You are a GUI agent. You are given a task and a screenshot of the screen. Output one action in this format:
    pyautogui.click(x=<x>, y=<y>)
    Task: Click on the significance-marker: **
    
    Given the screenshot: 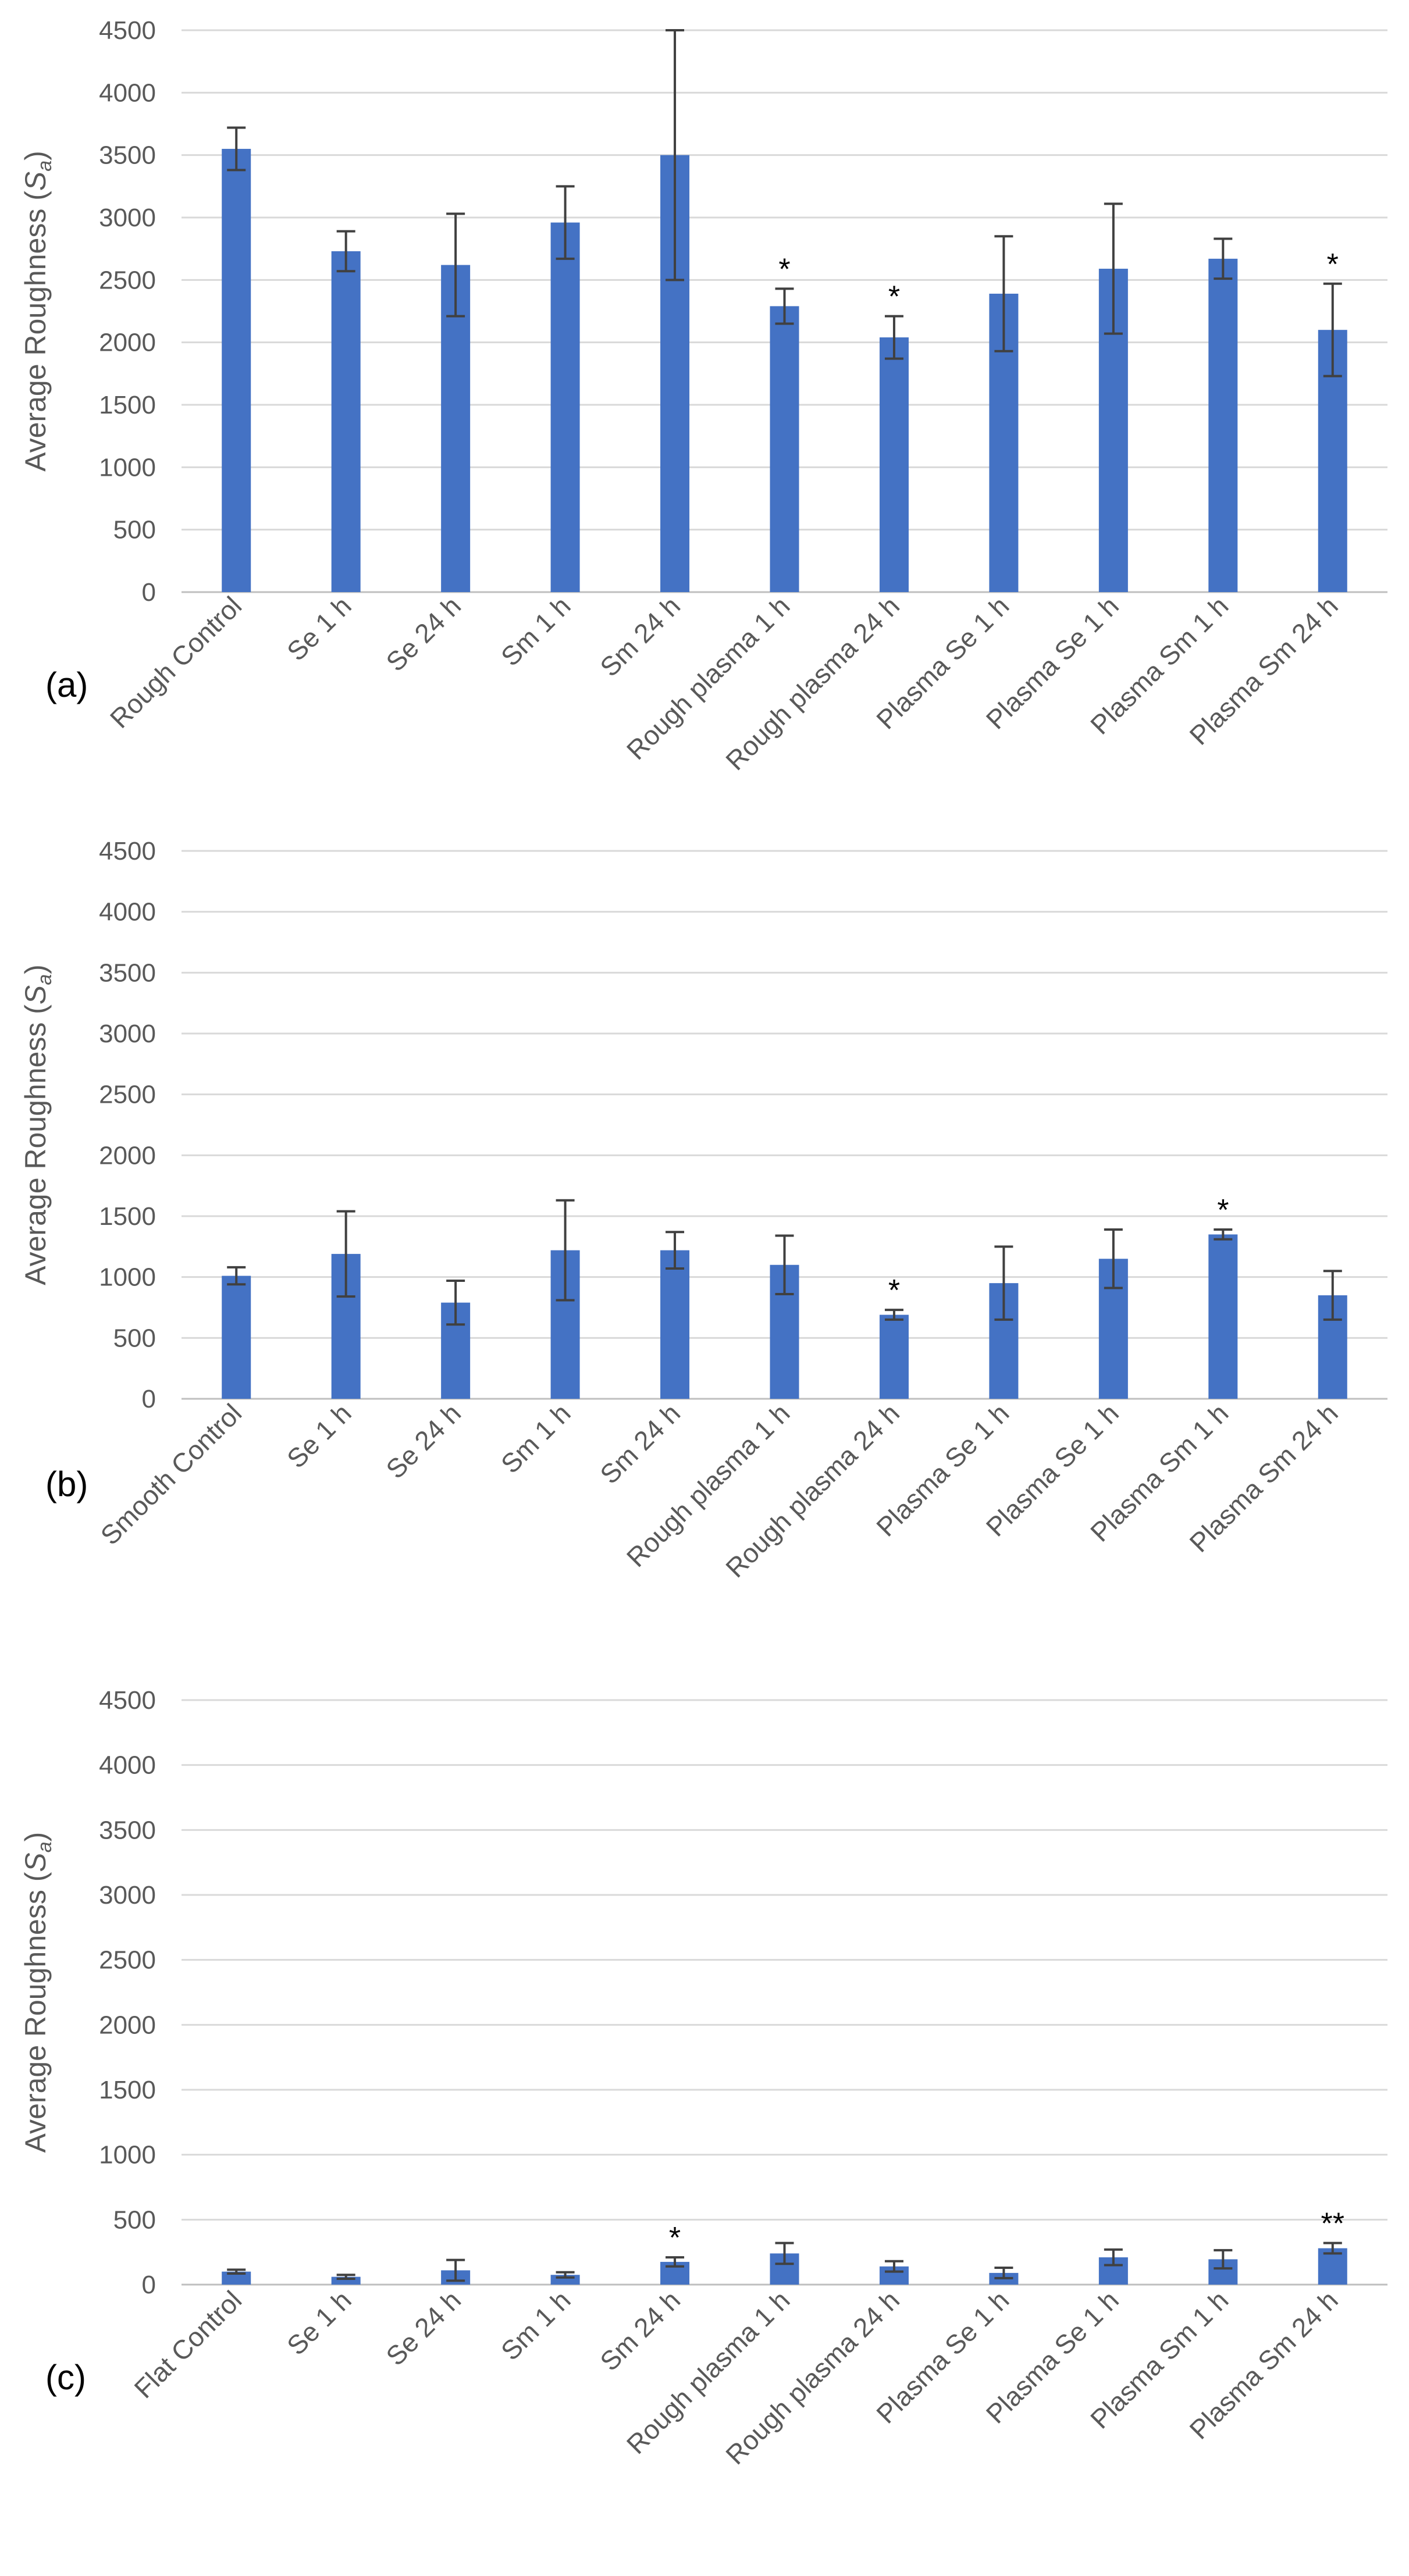 What is the action you would take?
    pyautogui.click(x=1332, y=2224)
    